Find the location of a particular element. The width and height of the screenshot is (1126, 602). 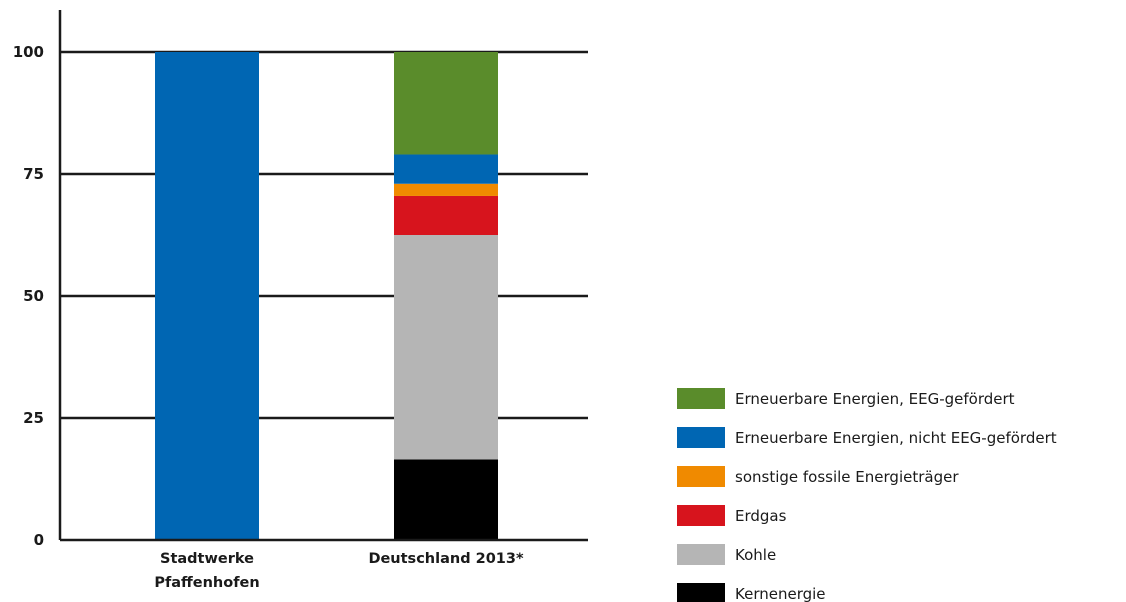

legend-label: Kernenergie is located at coordinates (780, 593).